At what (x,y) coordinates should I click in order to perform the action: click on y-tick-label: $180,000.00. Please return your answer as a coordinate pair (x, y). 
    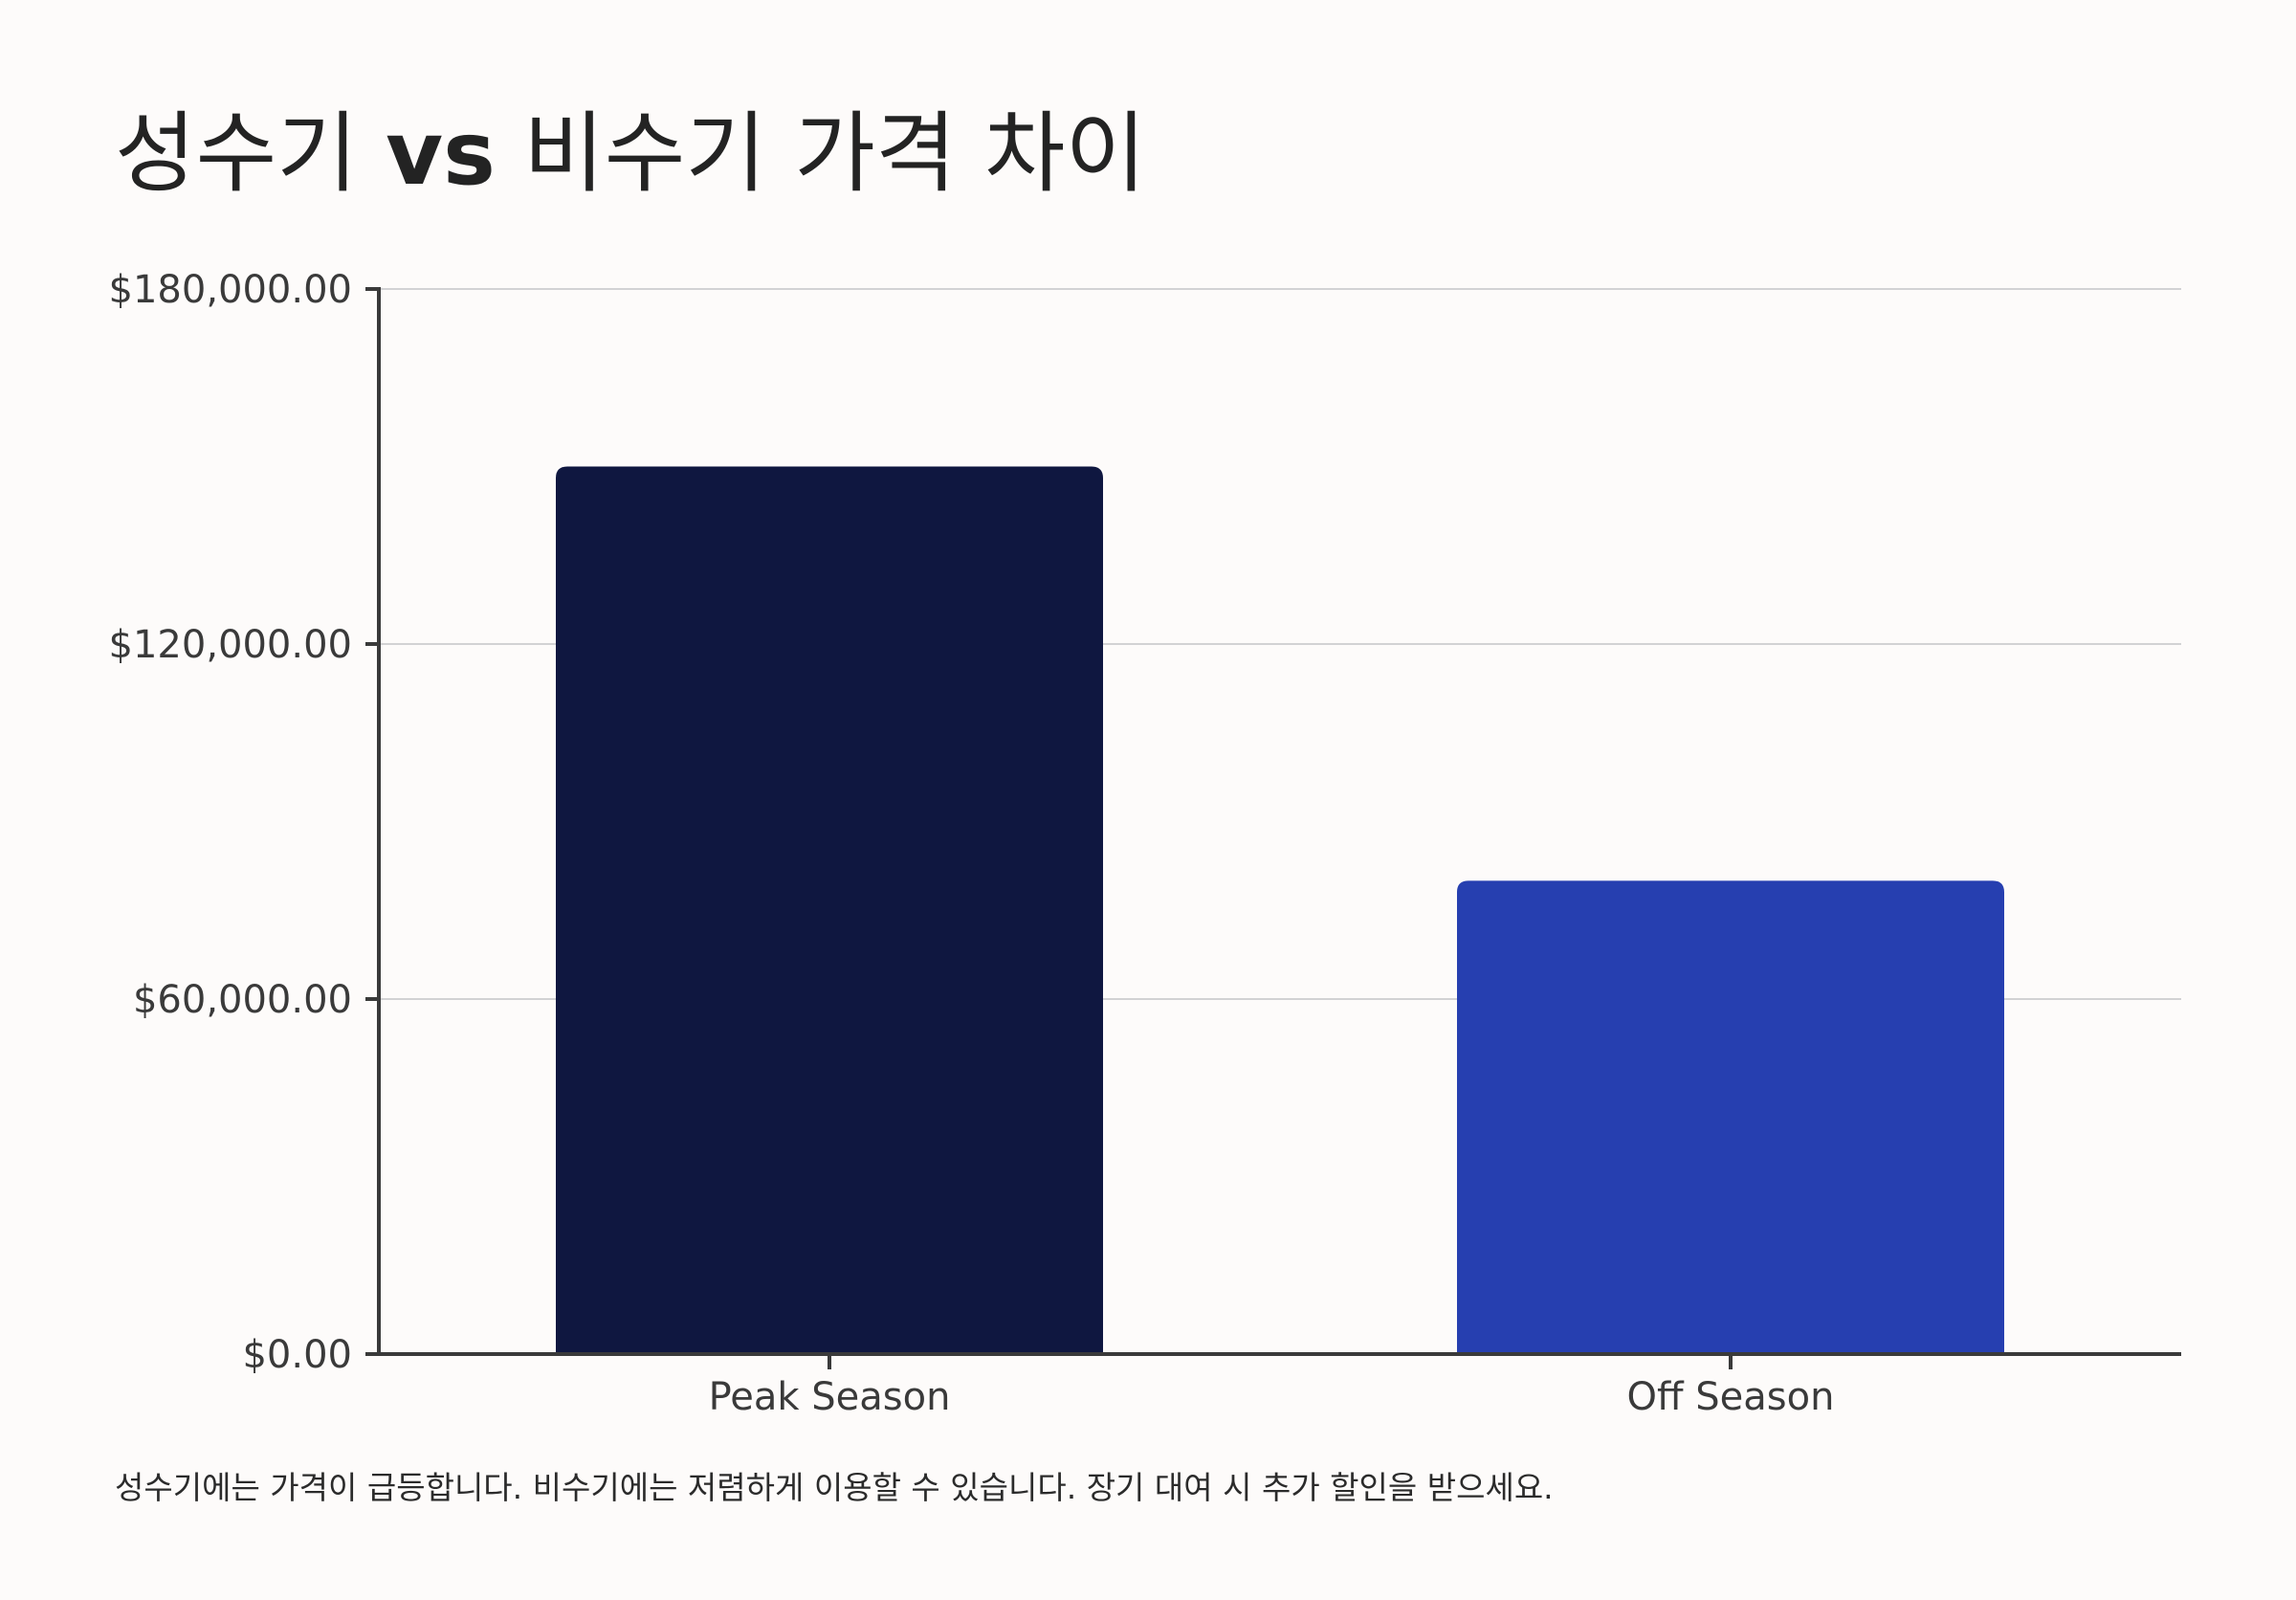
    Looking at the image, I should click on (230, 290).